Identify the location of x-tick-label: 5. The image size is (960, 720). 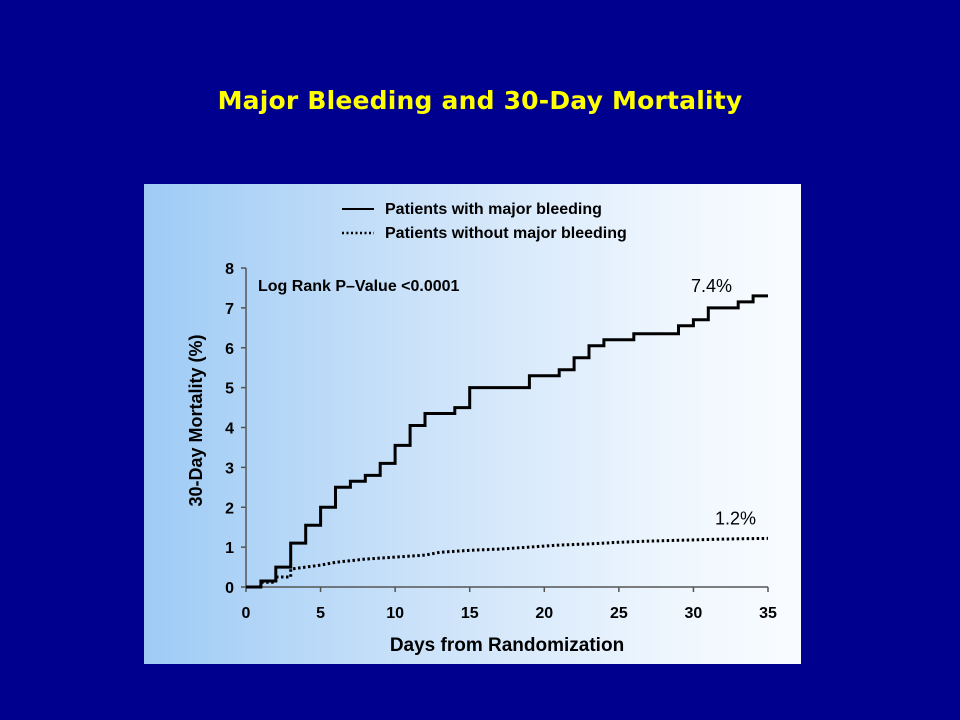
(320, 613).